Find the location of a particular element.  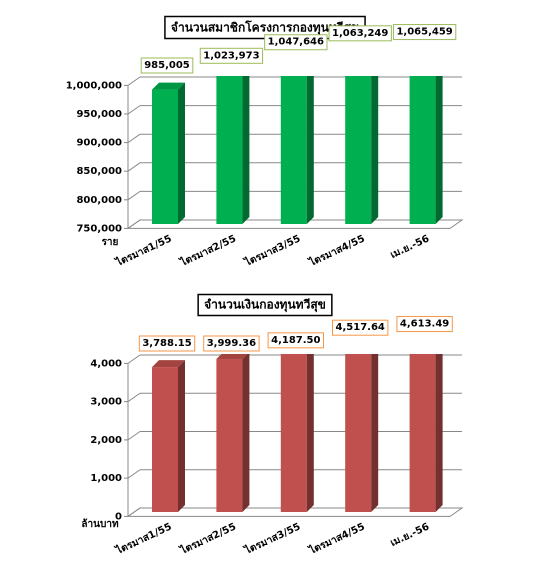

chart-title: จำนวนสมาชิกโครงการกองทุนทวีสุข is located at coordinates (265, 28).